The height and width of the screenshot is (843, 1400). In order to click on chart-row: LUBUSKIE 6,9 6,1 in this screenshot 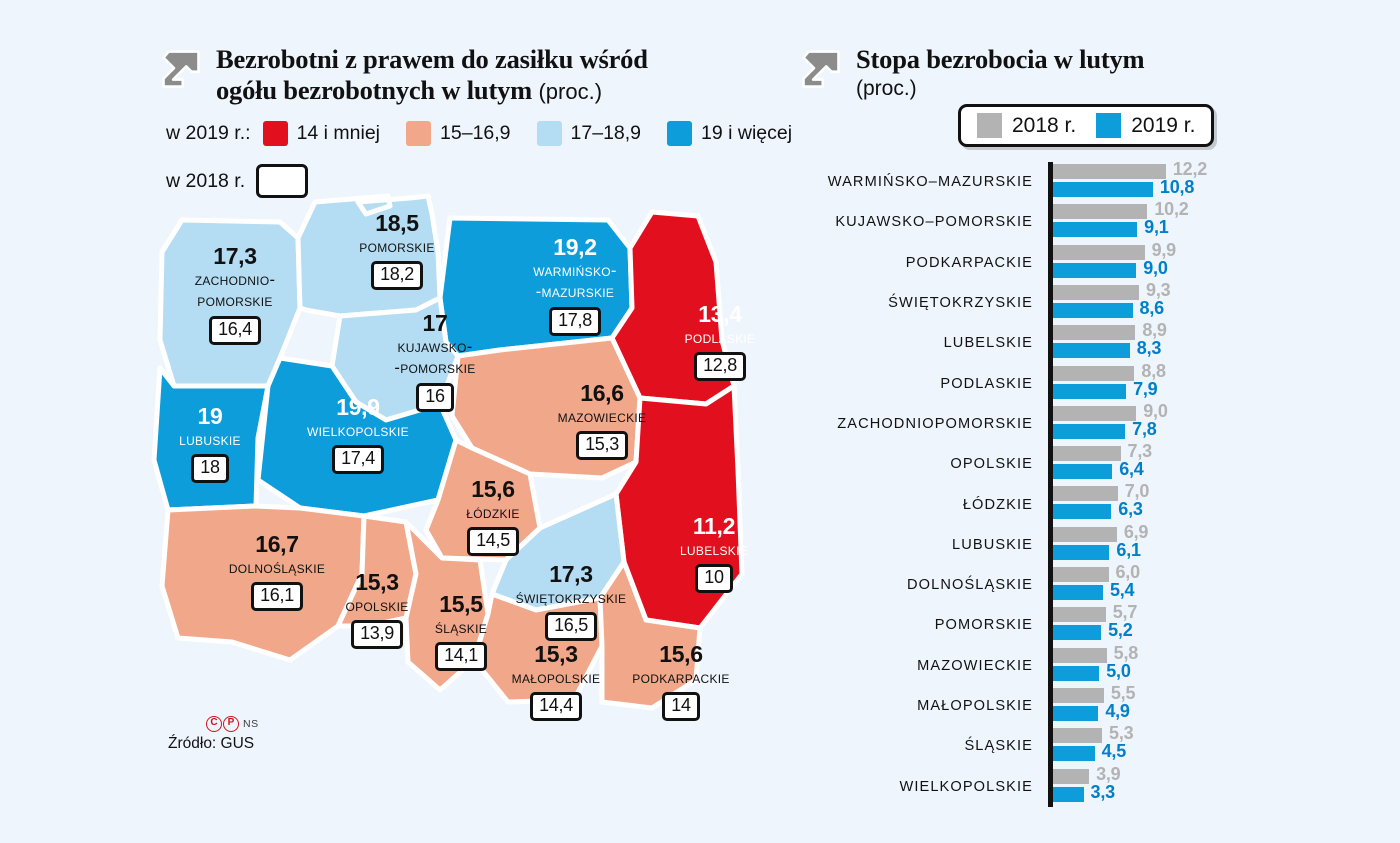, I will do `click(1045, 543)`.